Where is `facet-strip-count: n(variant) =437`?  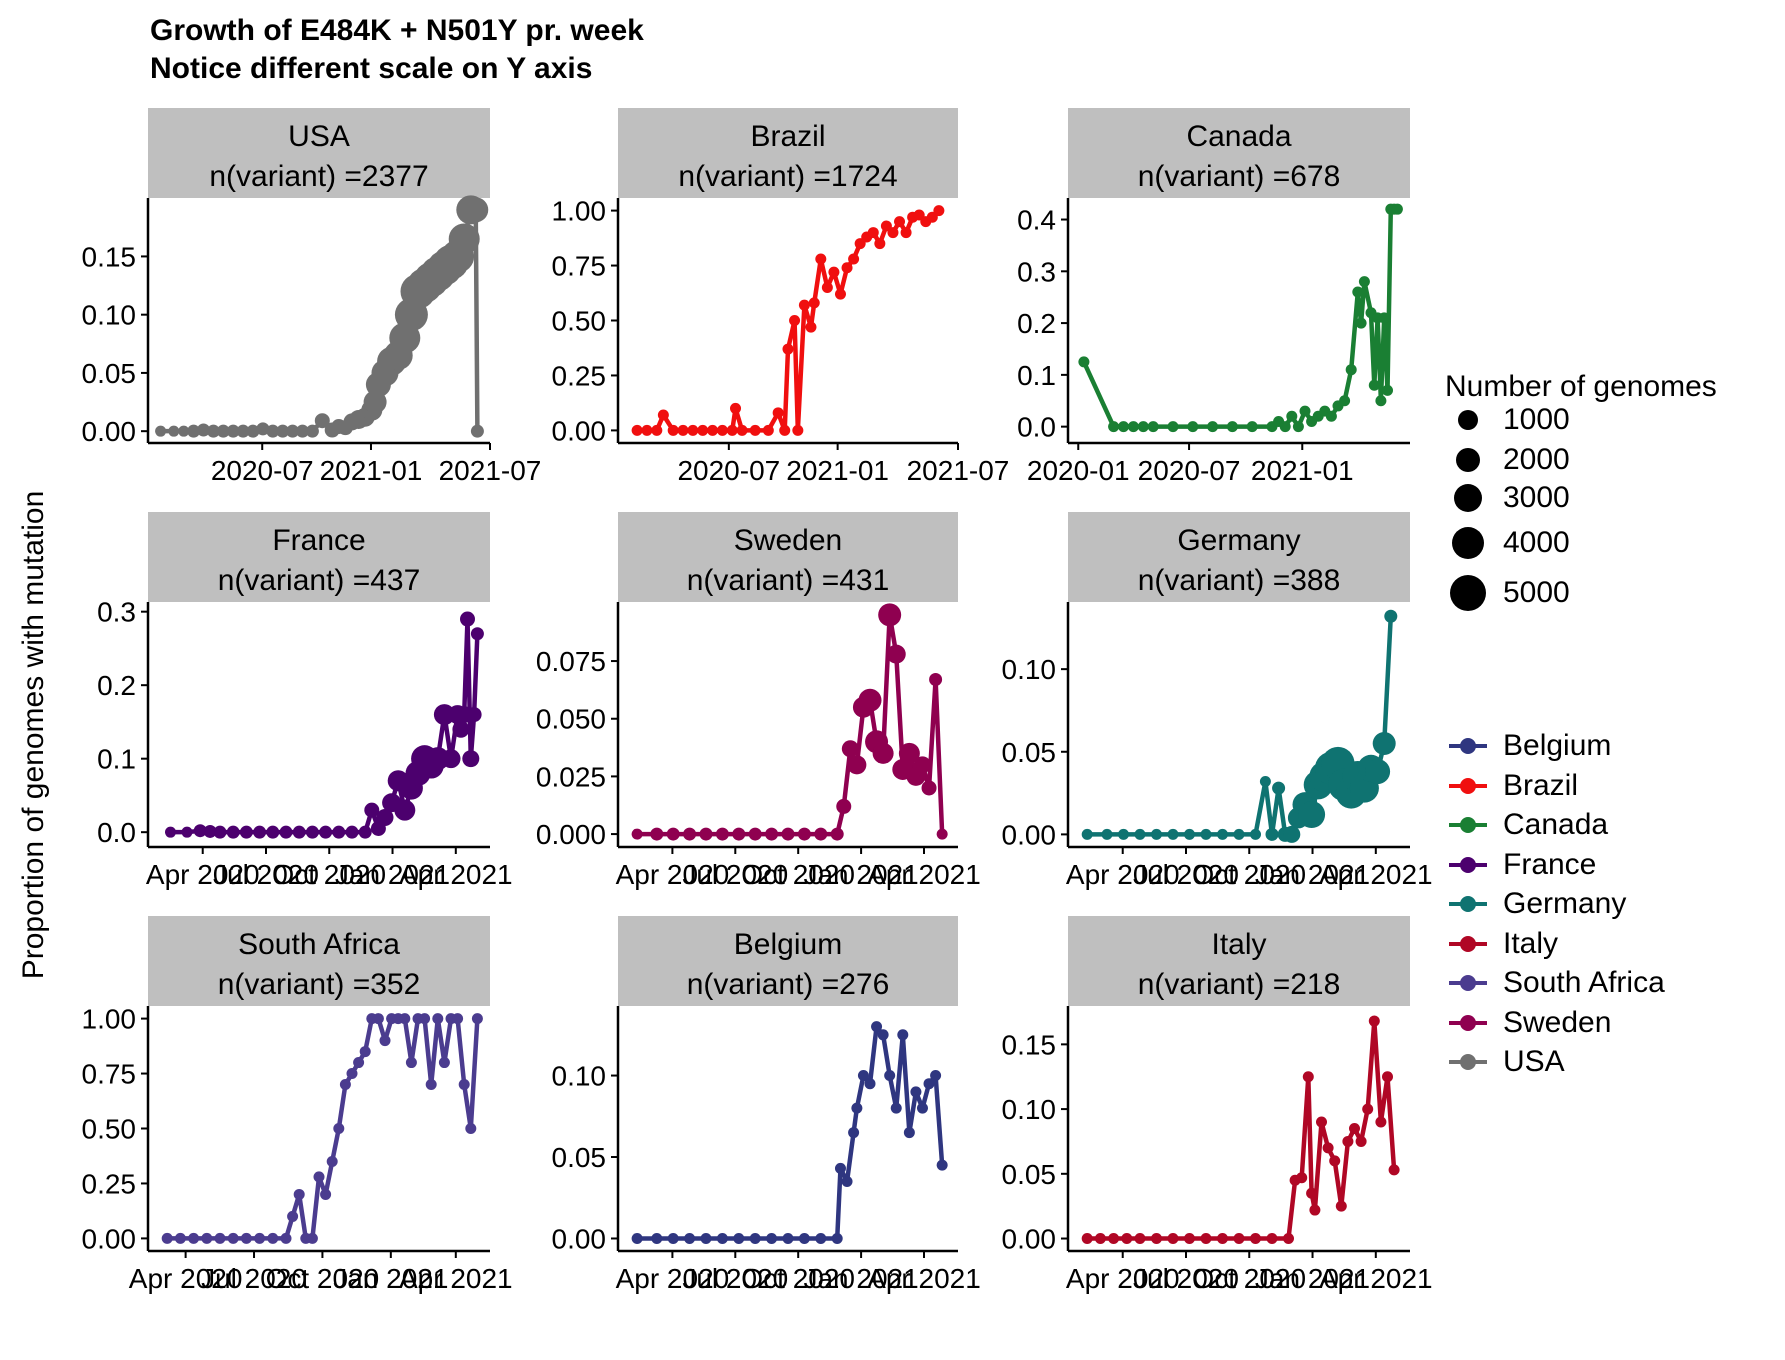 facet-strip-count: n(variant) =437 is located at coordinates (319, 580).